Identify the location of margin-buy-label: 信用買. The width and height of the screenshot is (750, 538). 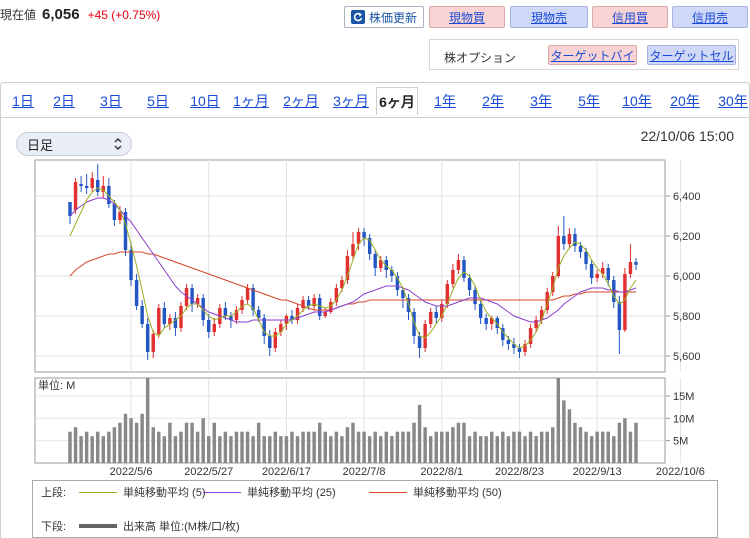
(629, 17).